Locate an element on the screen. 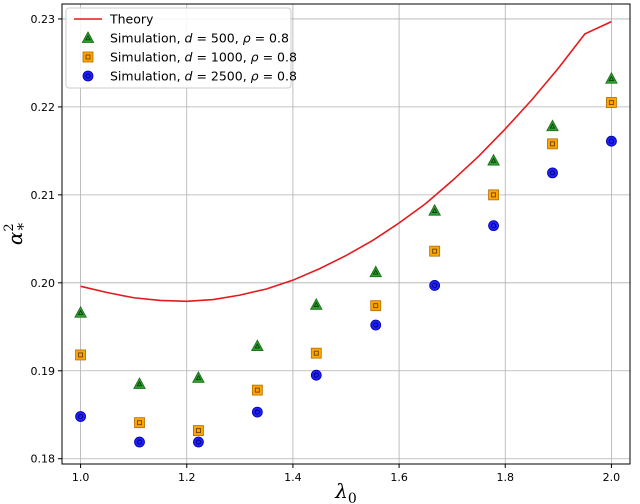 This screenshot has height=504, width=640. x-tick-label: 1.8 is located at coordinates (506, 477).